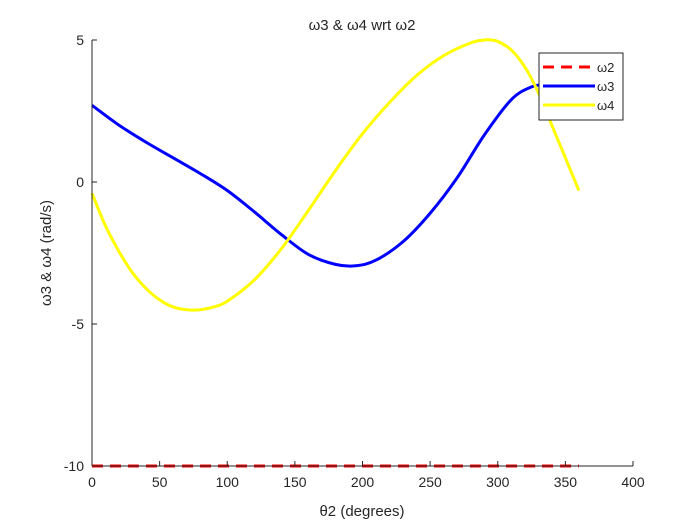 This screenshot has height=530, width=700. Describe the element at coordinates (80, 40) in the screenshot. I see `y-tick-label: 5` at that location.